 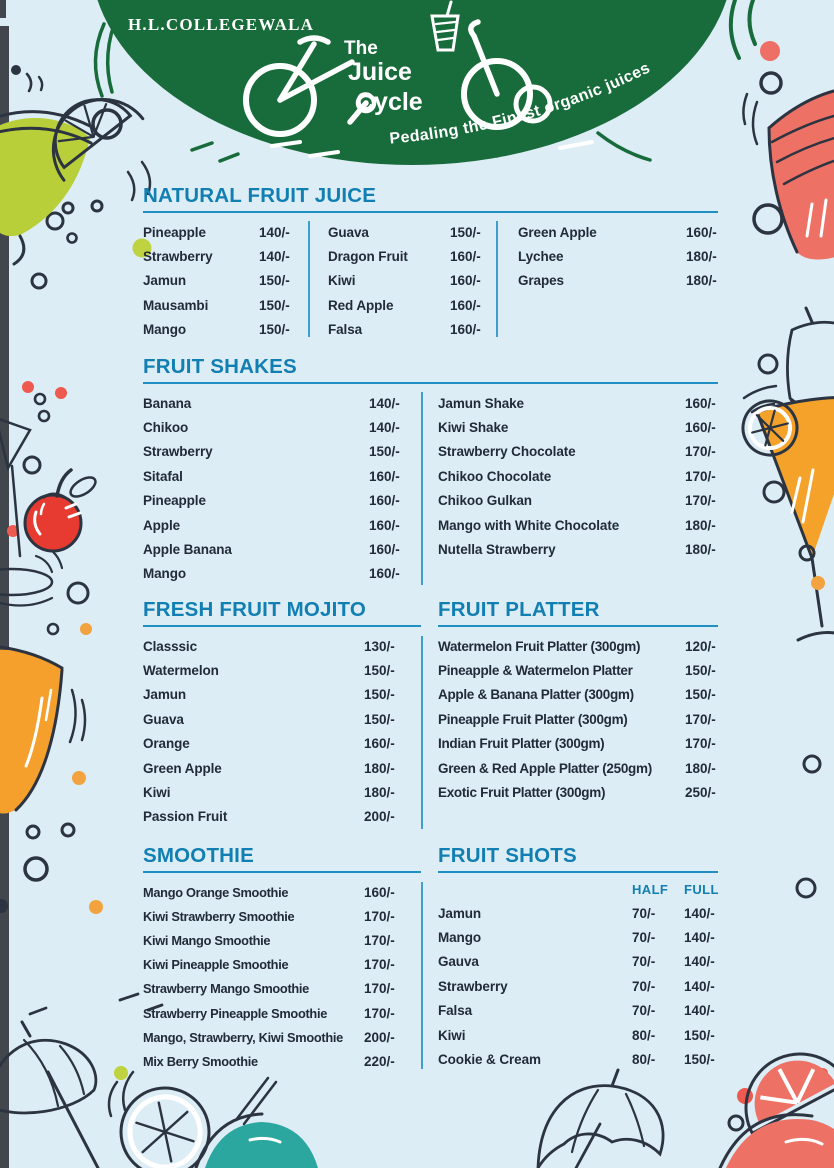 What do you see at coordinates (64, 925) in the screenshot?
I see `dots-decoration-left-lower` at bounding box center [64, 925].